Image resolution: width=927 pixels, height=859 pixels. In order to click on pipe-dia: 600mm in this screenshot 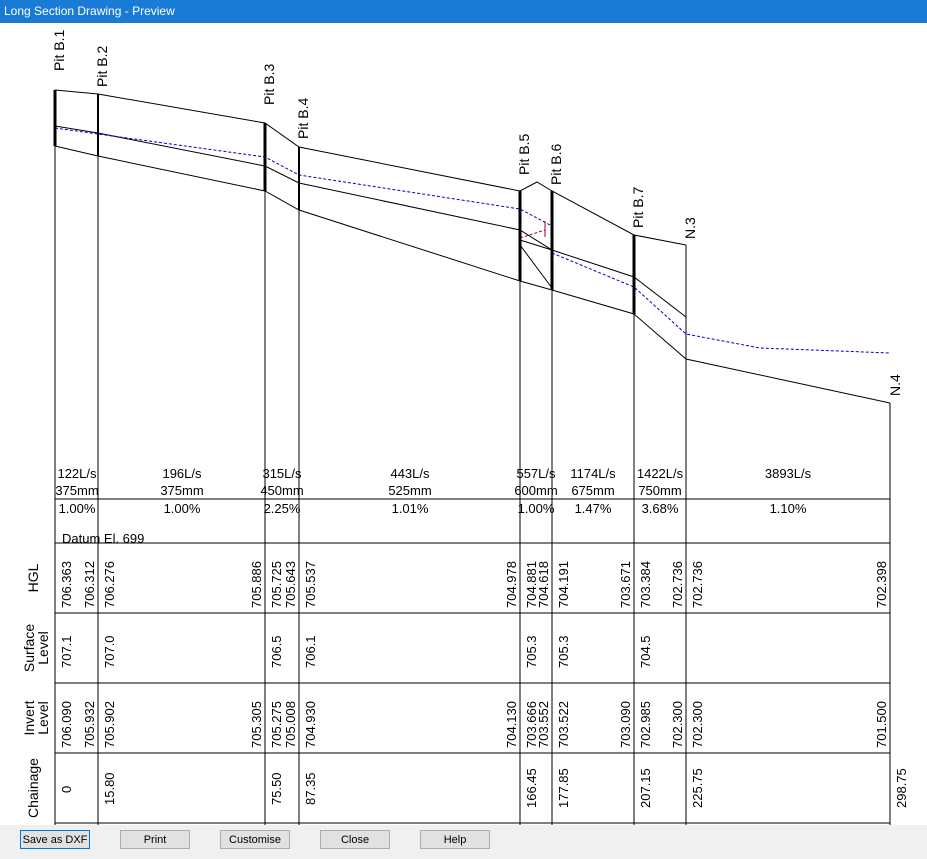, I will do `click(535, 490)`.